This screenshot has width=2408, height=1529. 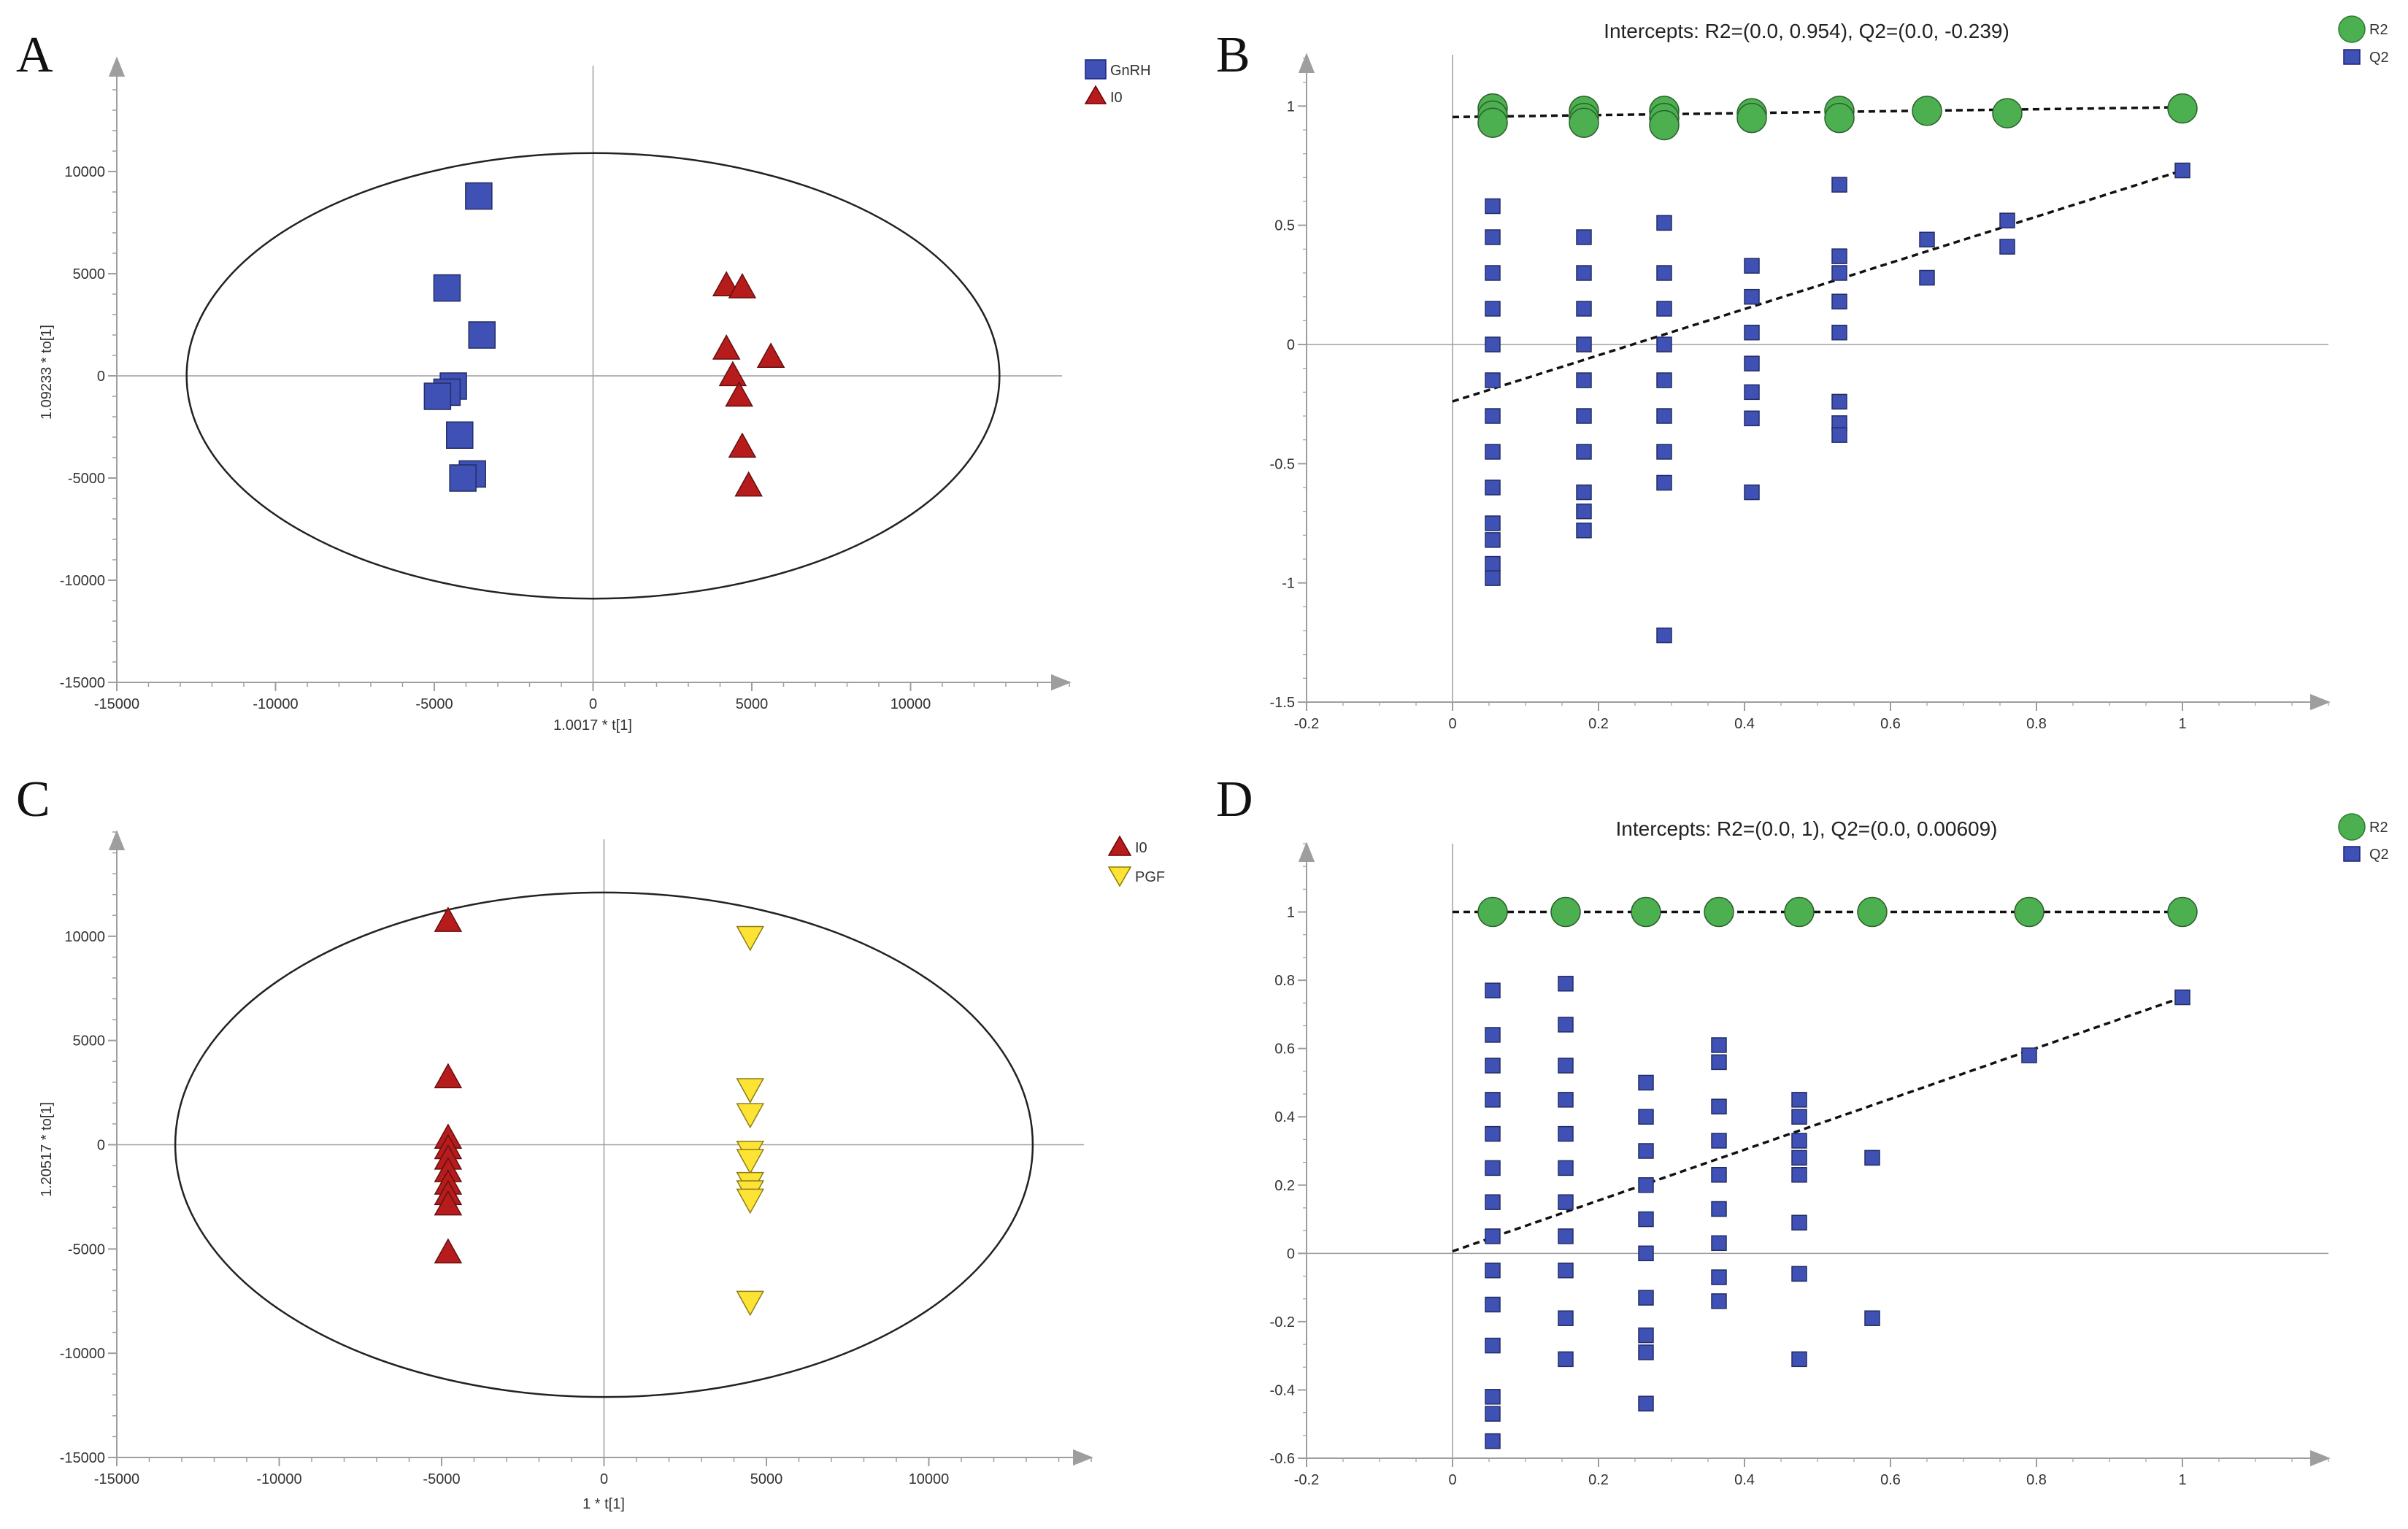 I want to click on legend-label-gnrh: GnRH, so click(x=1130, y=71).